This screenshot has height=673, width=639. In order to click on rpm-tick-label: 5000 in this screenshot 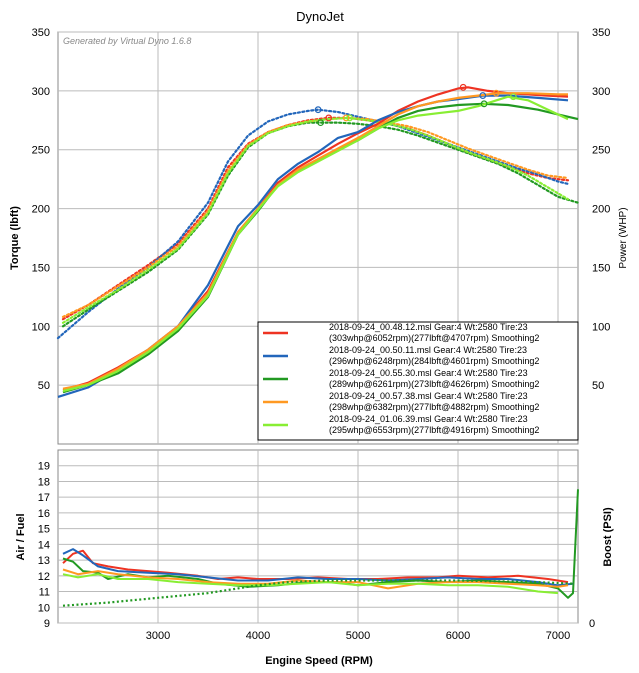, I will do `click(358, 636)`.